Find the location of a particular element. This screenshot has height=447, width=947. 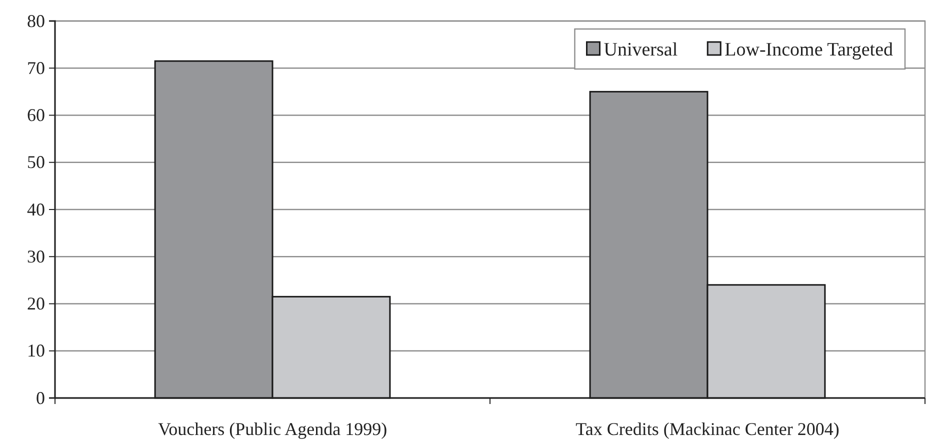

x-tick-label: Tax Credits (Mackinac Center 2004) is located at coordinates (708, 428).